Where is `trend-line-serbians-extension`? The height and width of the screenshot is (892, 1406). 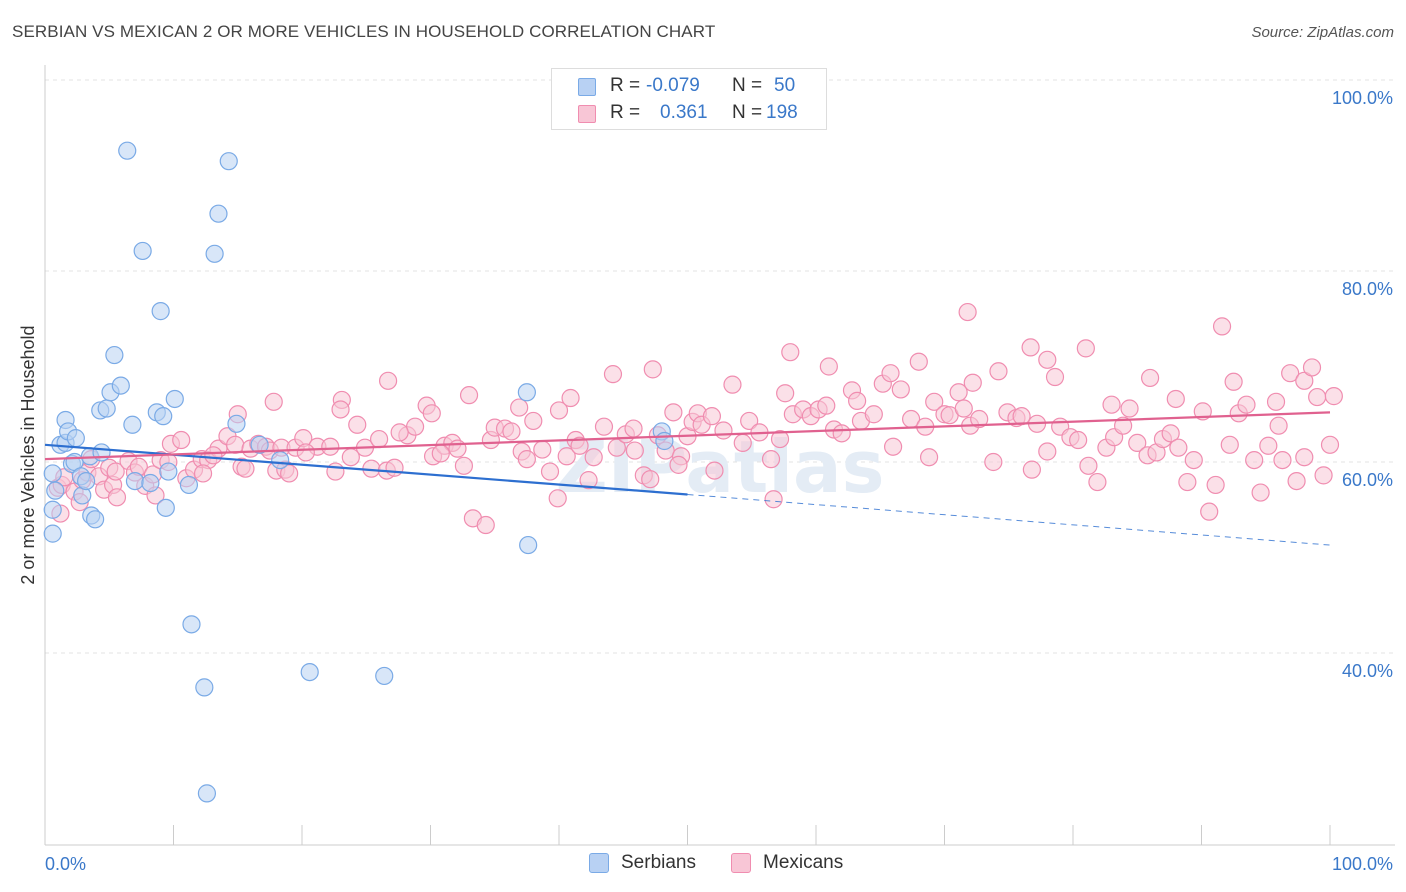
trend-line-serbians-extension is located at coordinates (1009, 519).